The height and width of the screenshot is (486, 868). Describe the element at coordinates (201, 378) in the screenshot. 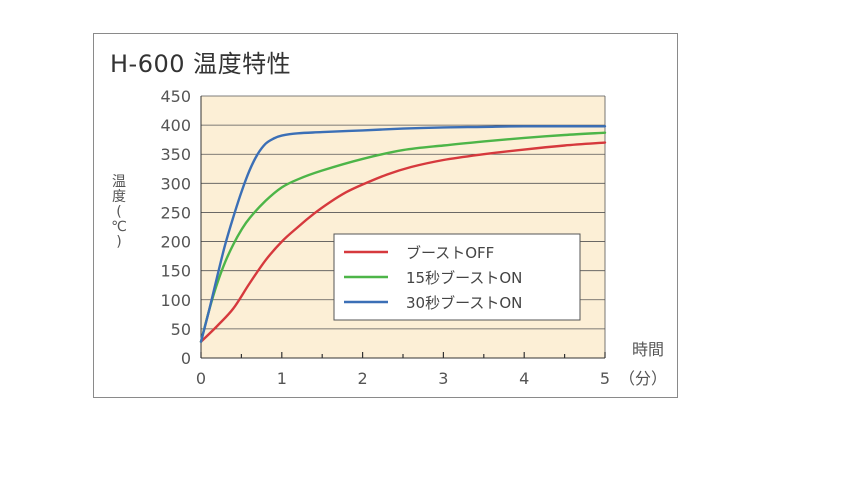

I see `x-tick-label-0: 0` at that location.